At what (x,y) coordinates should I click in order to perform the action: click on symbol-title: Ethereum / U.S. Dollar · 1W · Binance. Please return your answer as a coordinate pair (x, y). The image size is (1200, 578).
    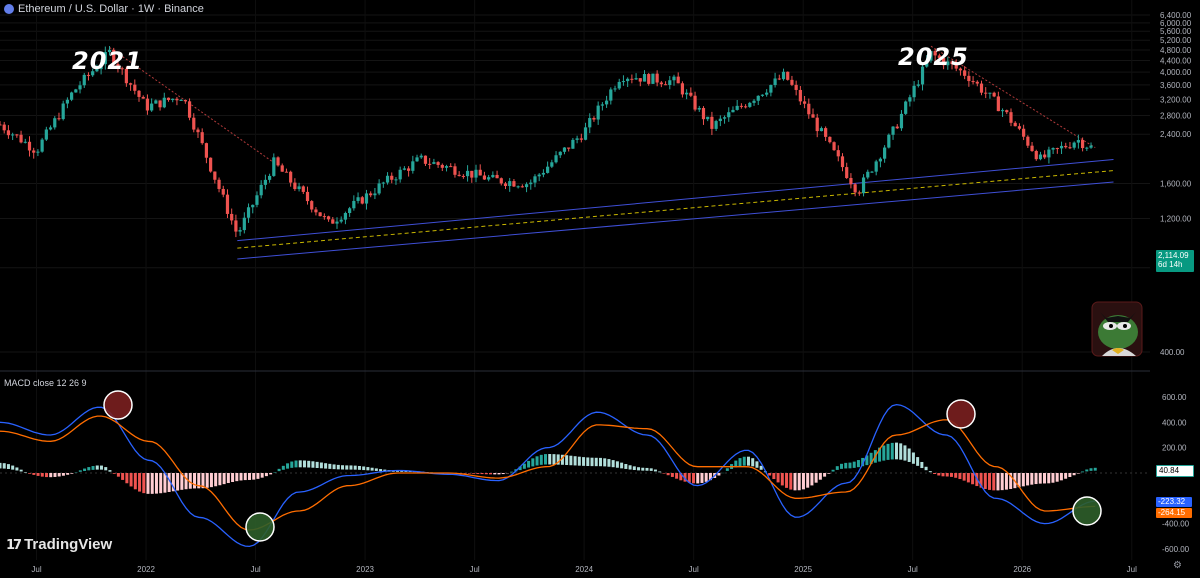
    Looking at the image, I should click on (111, 9).